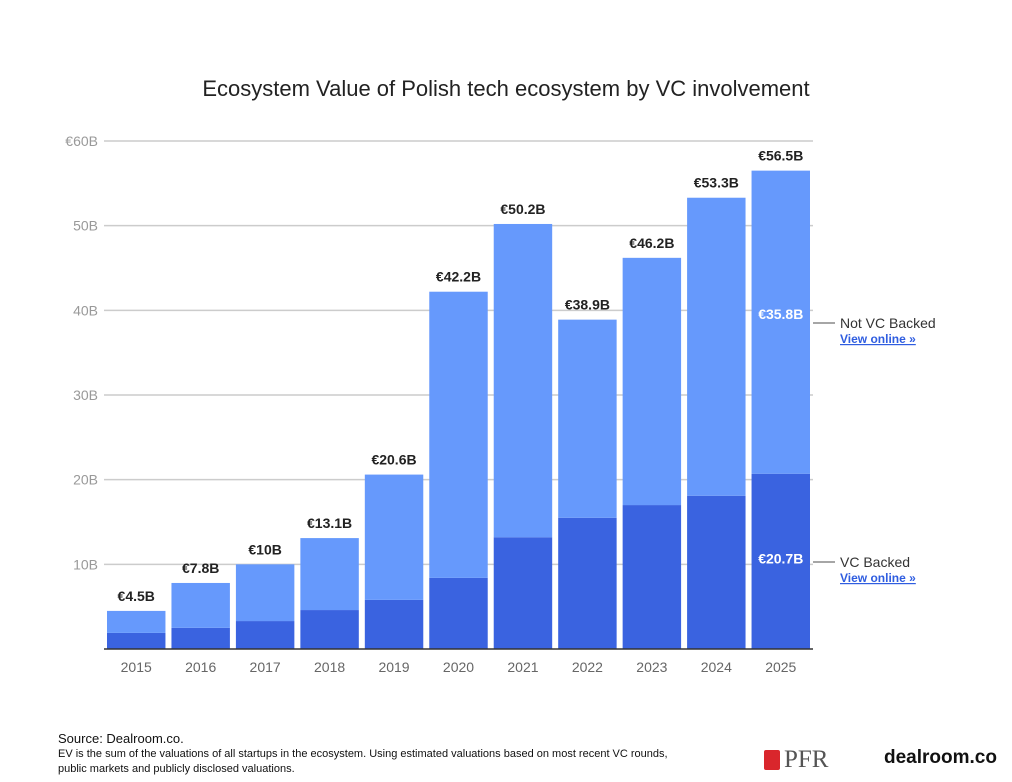 The height and width of the screenshot is (782, 1012). I want to click on y-tick-label: 30B, so click(85, 395).